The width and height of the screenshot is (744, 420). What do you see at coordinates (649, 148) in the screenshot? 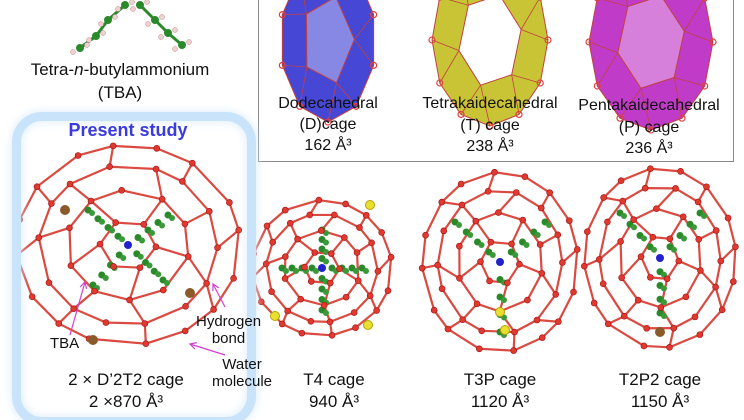
I see `polyhedron-volume-p: 236 Å³` at bounding box center [649, 148].